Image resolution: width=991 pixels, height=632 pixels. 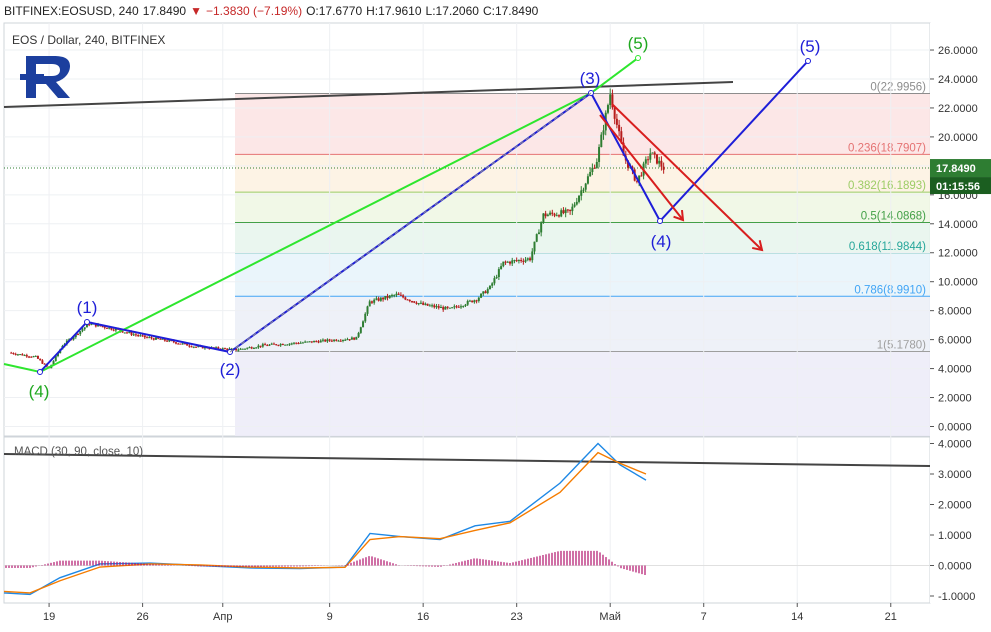 What do you see at coordinates (955, 506) in the screenshot?
I see `macd-y-tick-label-2: 2.0000` at bounding box center [955, 506].